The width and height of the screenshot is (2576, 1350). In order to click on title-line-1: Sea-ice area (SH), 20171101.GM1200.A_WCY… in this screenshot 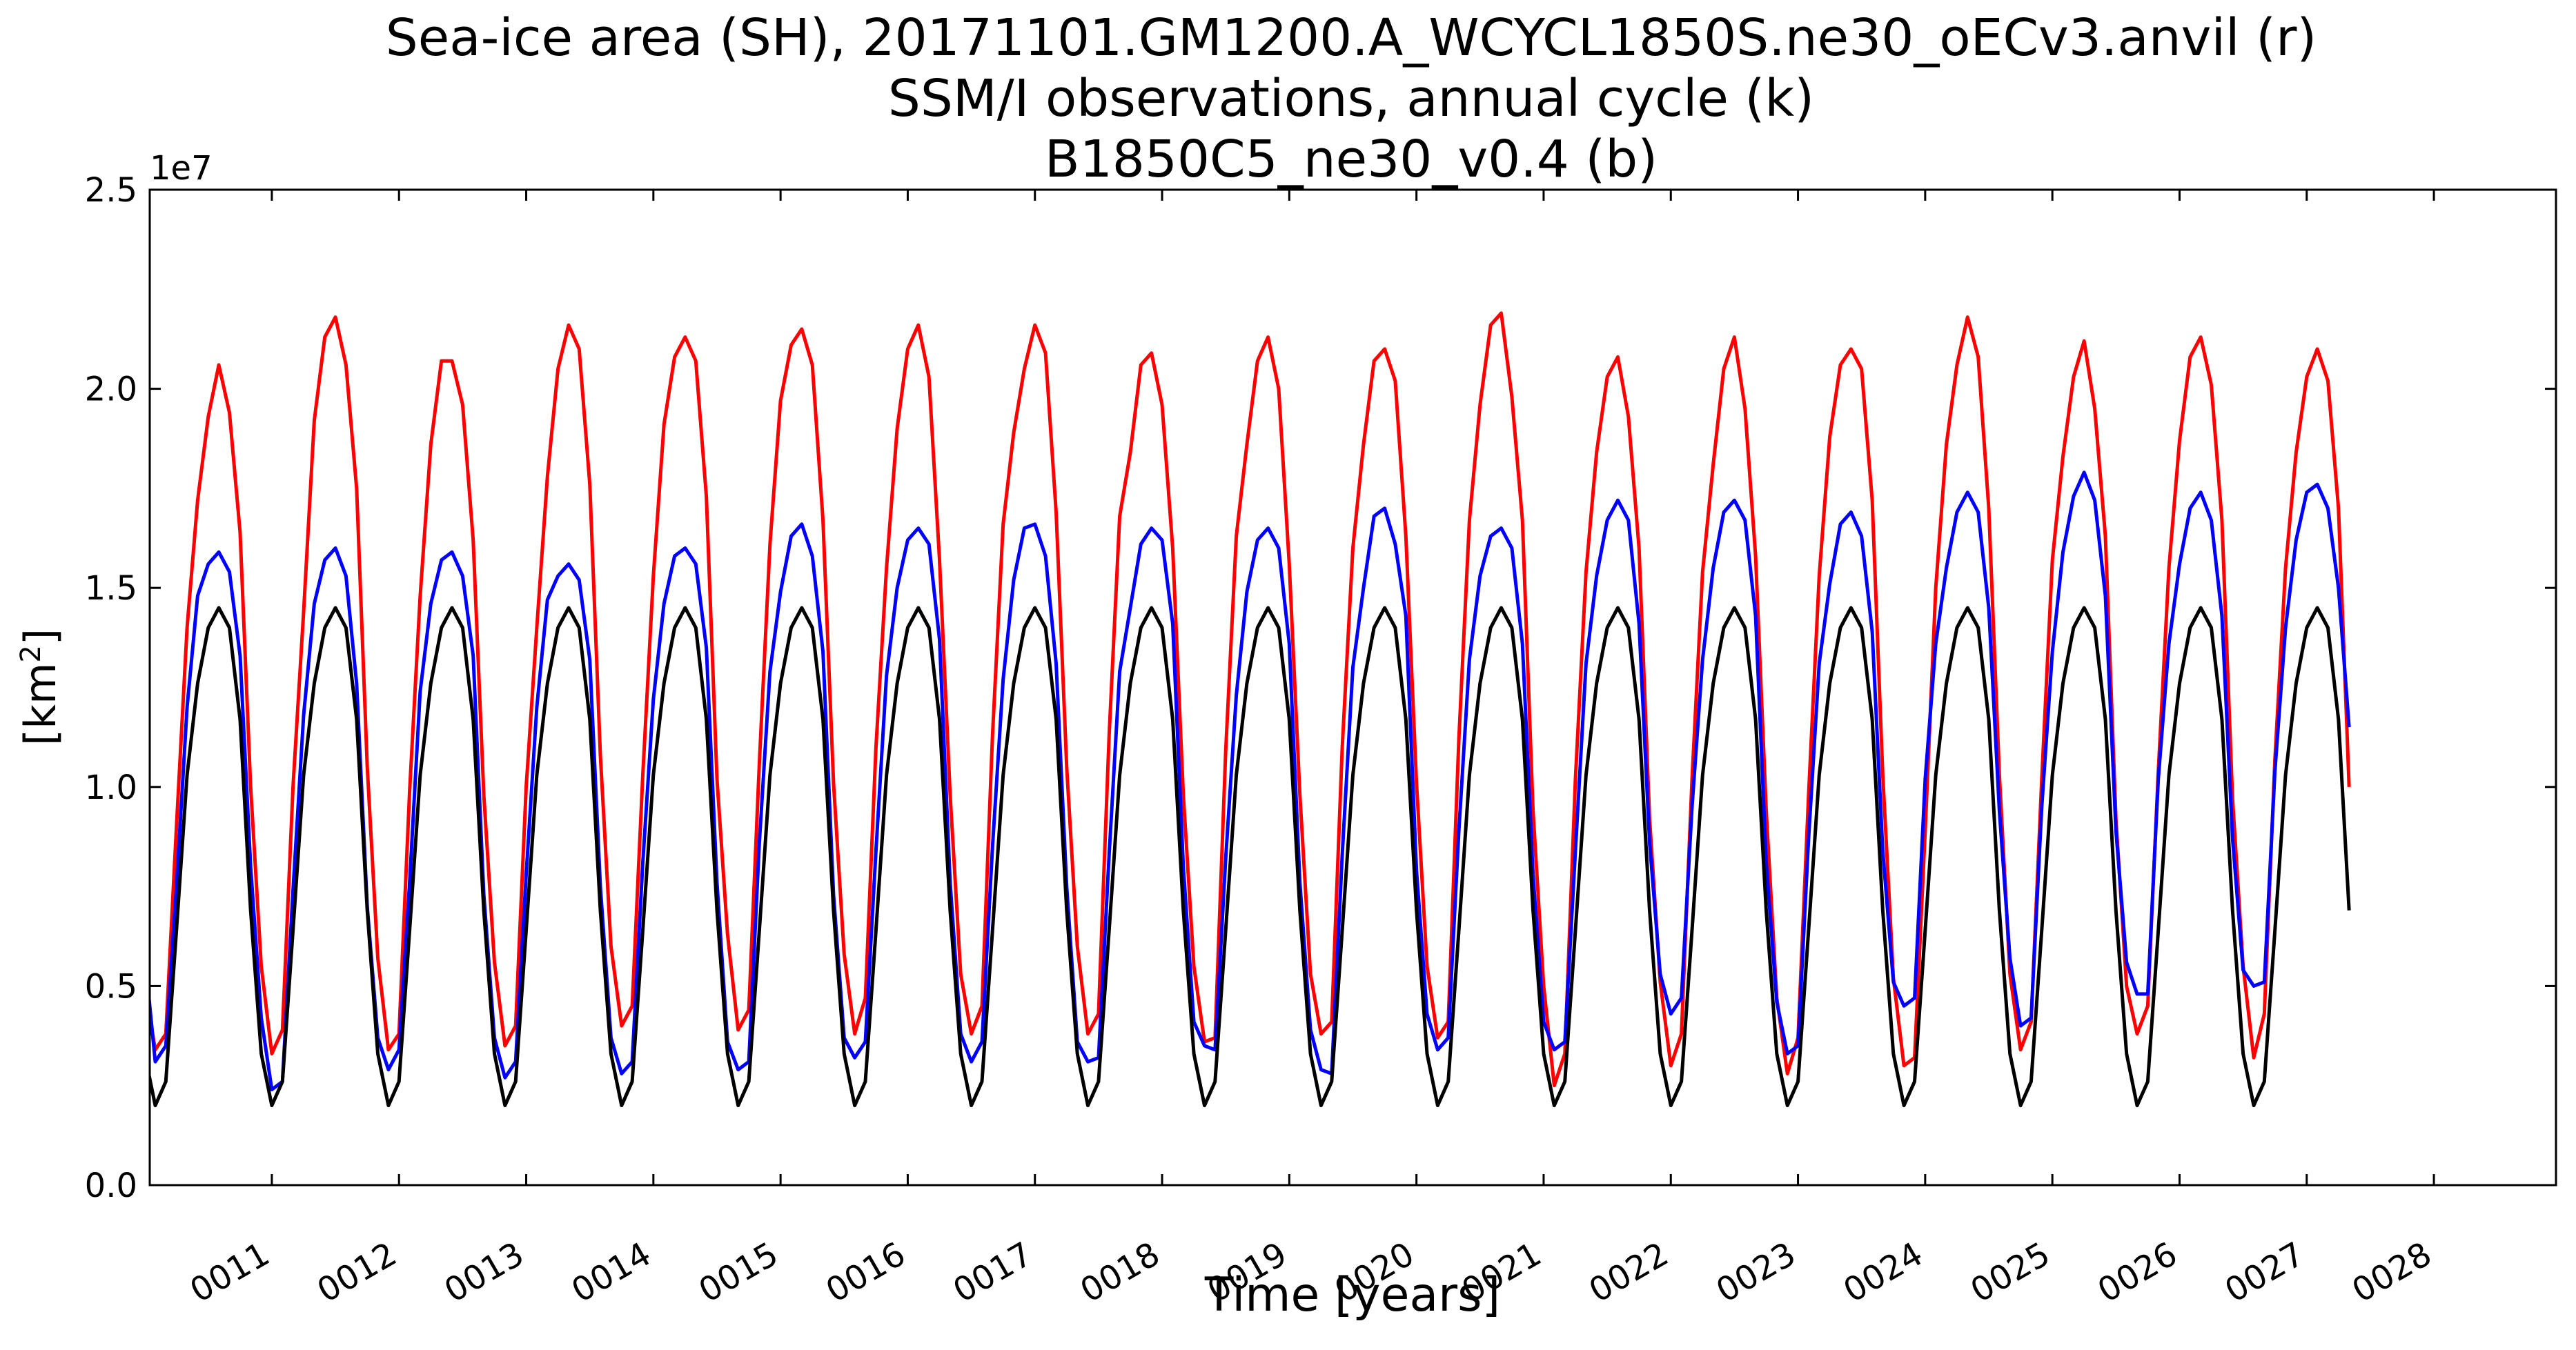, I will do `click(1351, 38)`.